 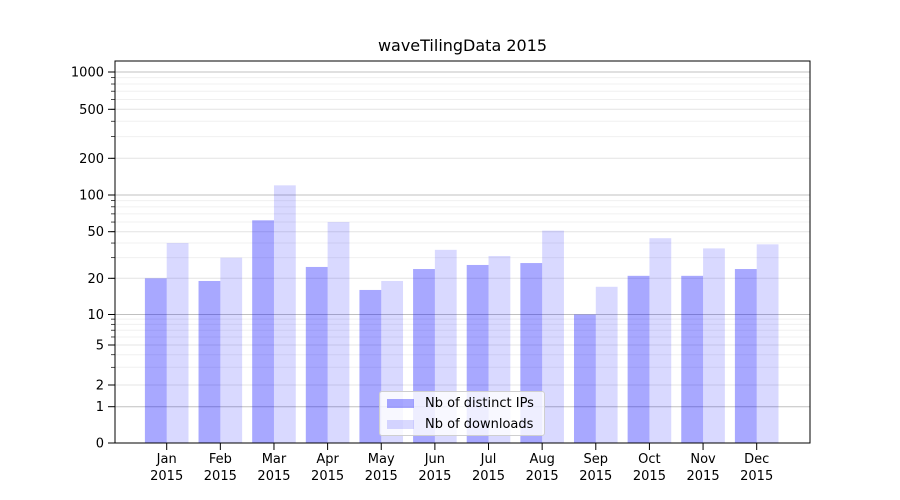 What do you see at coordinates (434, 468) in the screenshot?
I see `x-tick-label: Jun 2015` at bounding box center [434, 468].